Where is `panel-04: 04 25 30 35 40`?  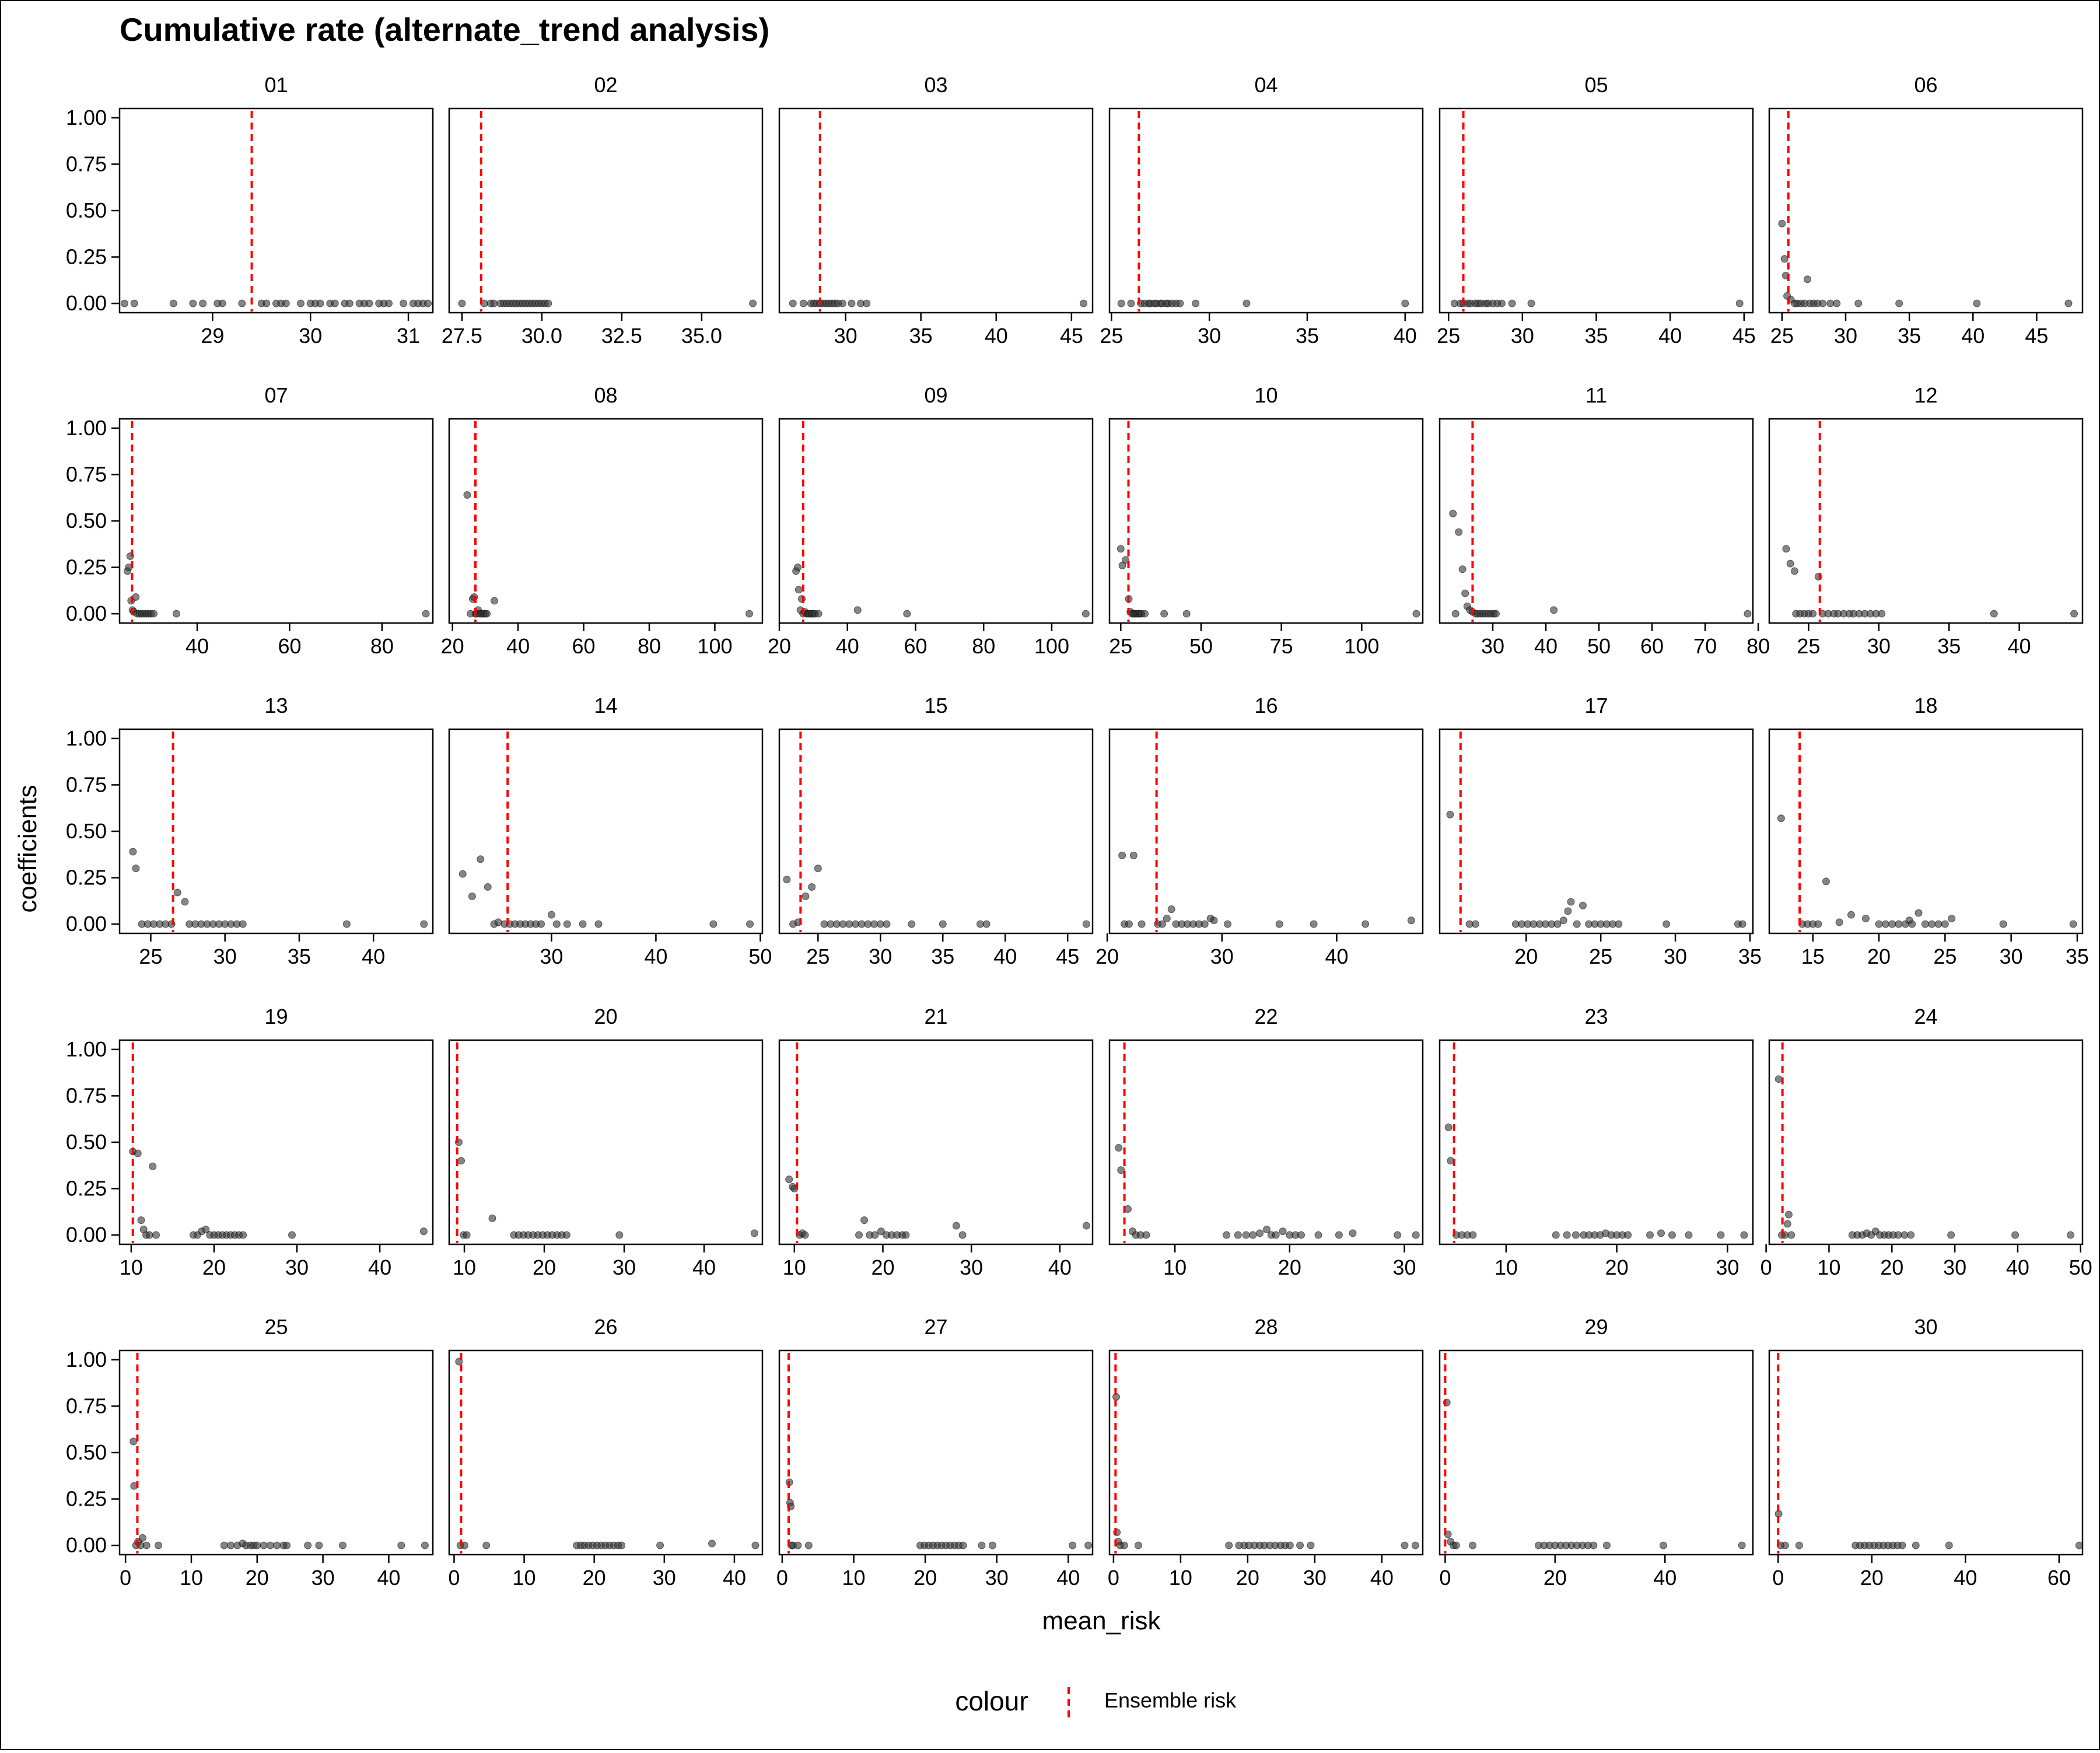
panel-04: 04 25 30 35 40 is located at coordinates (1262, 210).